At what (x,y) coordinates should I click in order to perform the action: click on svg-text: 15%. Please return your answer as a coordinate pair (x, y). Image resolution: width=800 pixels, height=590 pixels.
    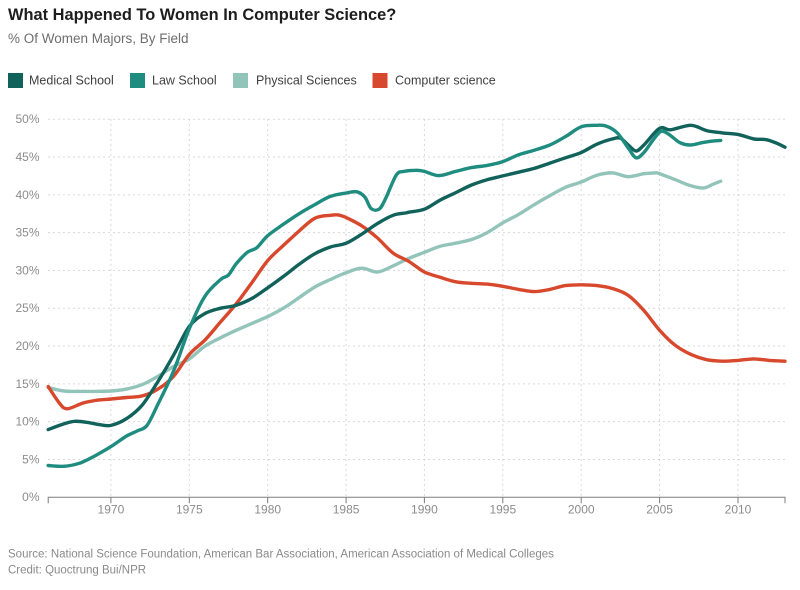
    Looking at the image, I should click on (27, 384).